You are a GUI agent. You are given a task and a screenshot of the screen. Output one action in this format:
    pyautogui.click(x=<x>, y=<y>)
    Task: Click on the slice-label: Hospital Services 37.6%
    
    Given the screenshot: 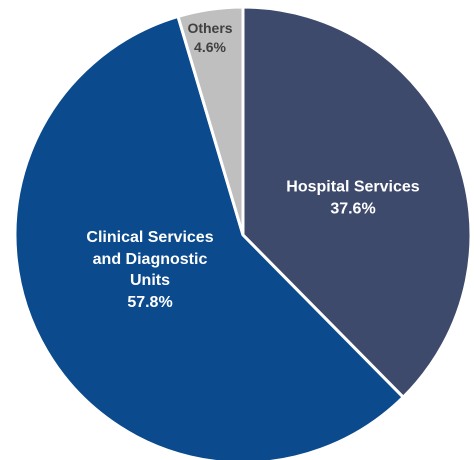 What is the action you would take?
    pyautogui.click(x=353, y=197)
    